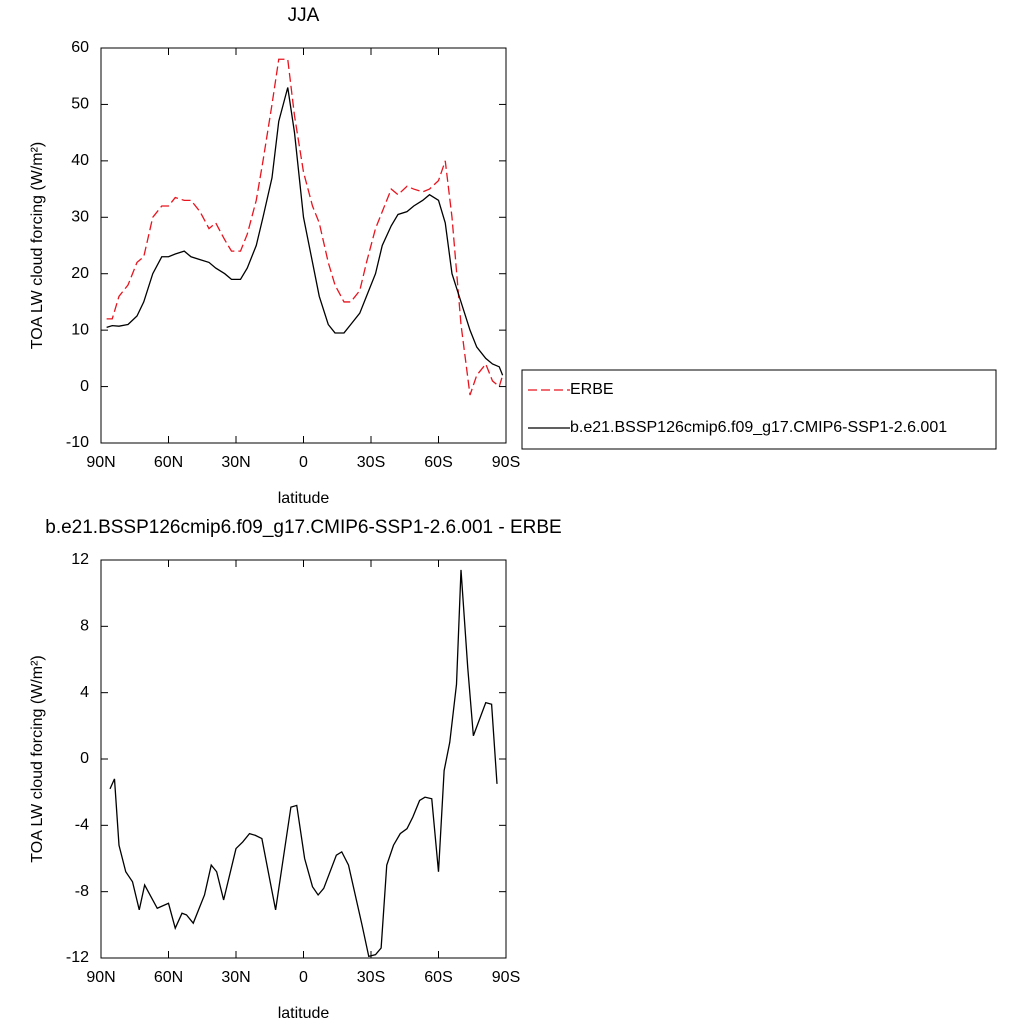 The height and width of the screenshot is (1024, 1024). What do you see at coordinates (82, 825) in the screenshot?
I see `y-tick-label: -4` at bounding box center [82, 825].